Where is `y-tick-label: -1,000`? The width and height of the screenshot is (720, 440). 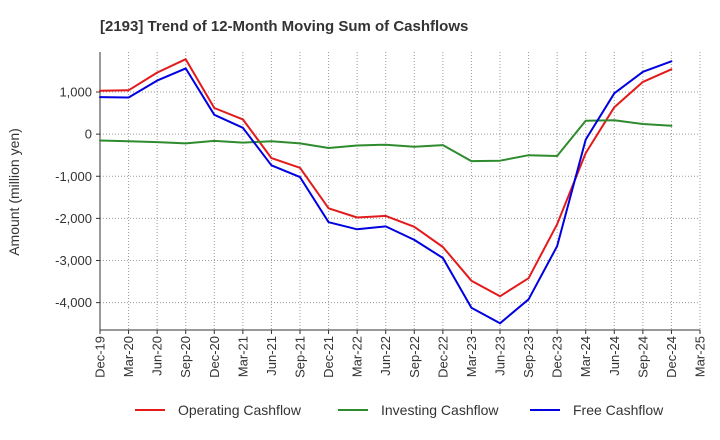
y-tick-label: -1,000 is located at coordinates (73, 176).